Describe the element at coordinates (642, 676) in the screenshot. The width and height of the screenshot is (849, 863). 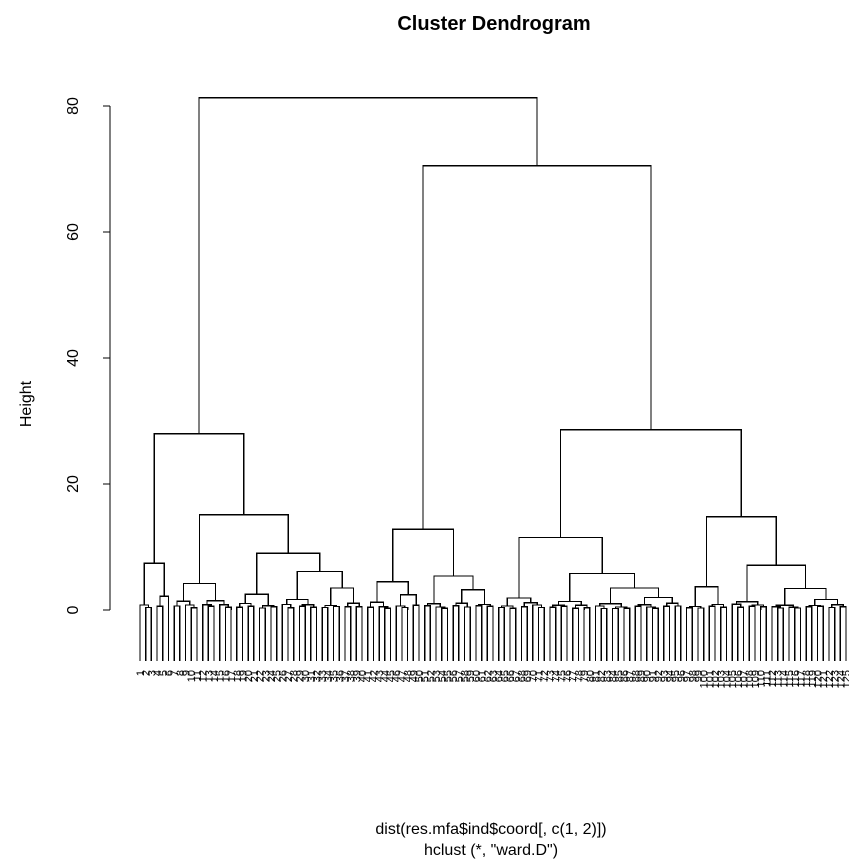
I see `leaf-label: 89` at that location.